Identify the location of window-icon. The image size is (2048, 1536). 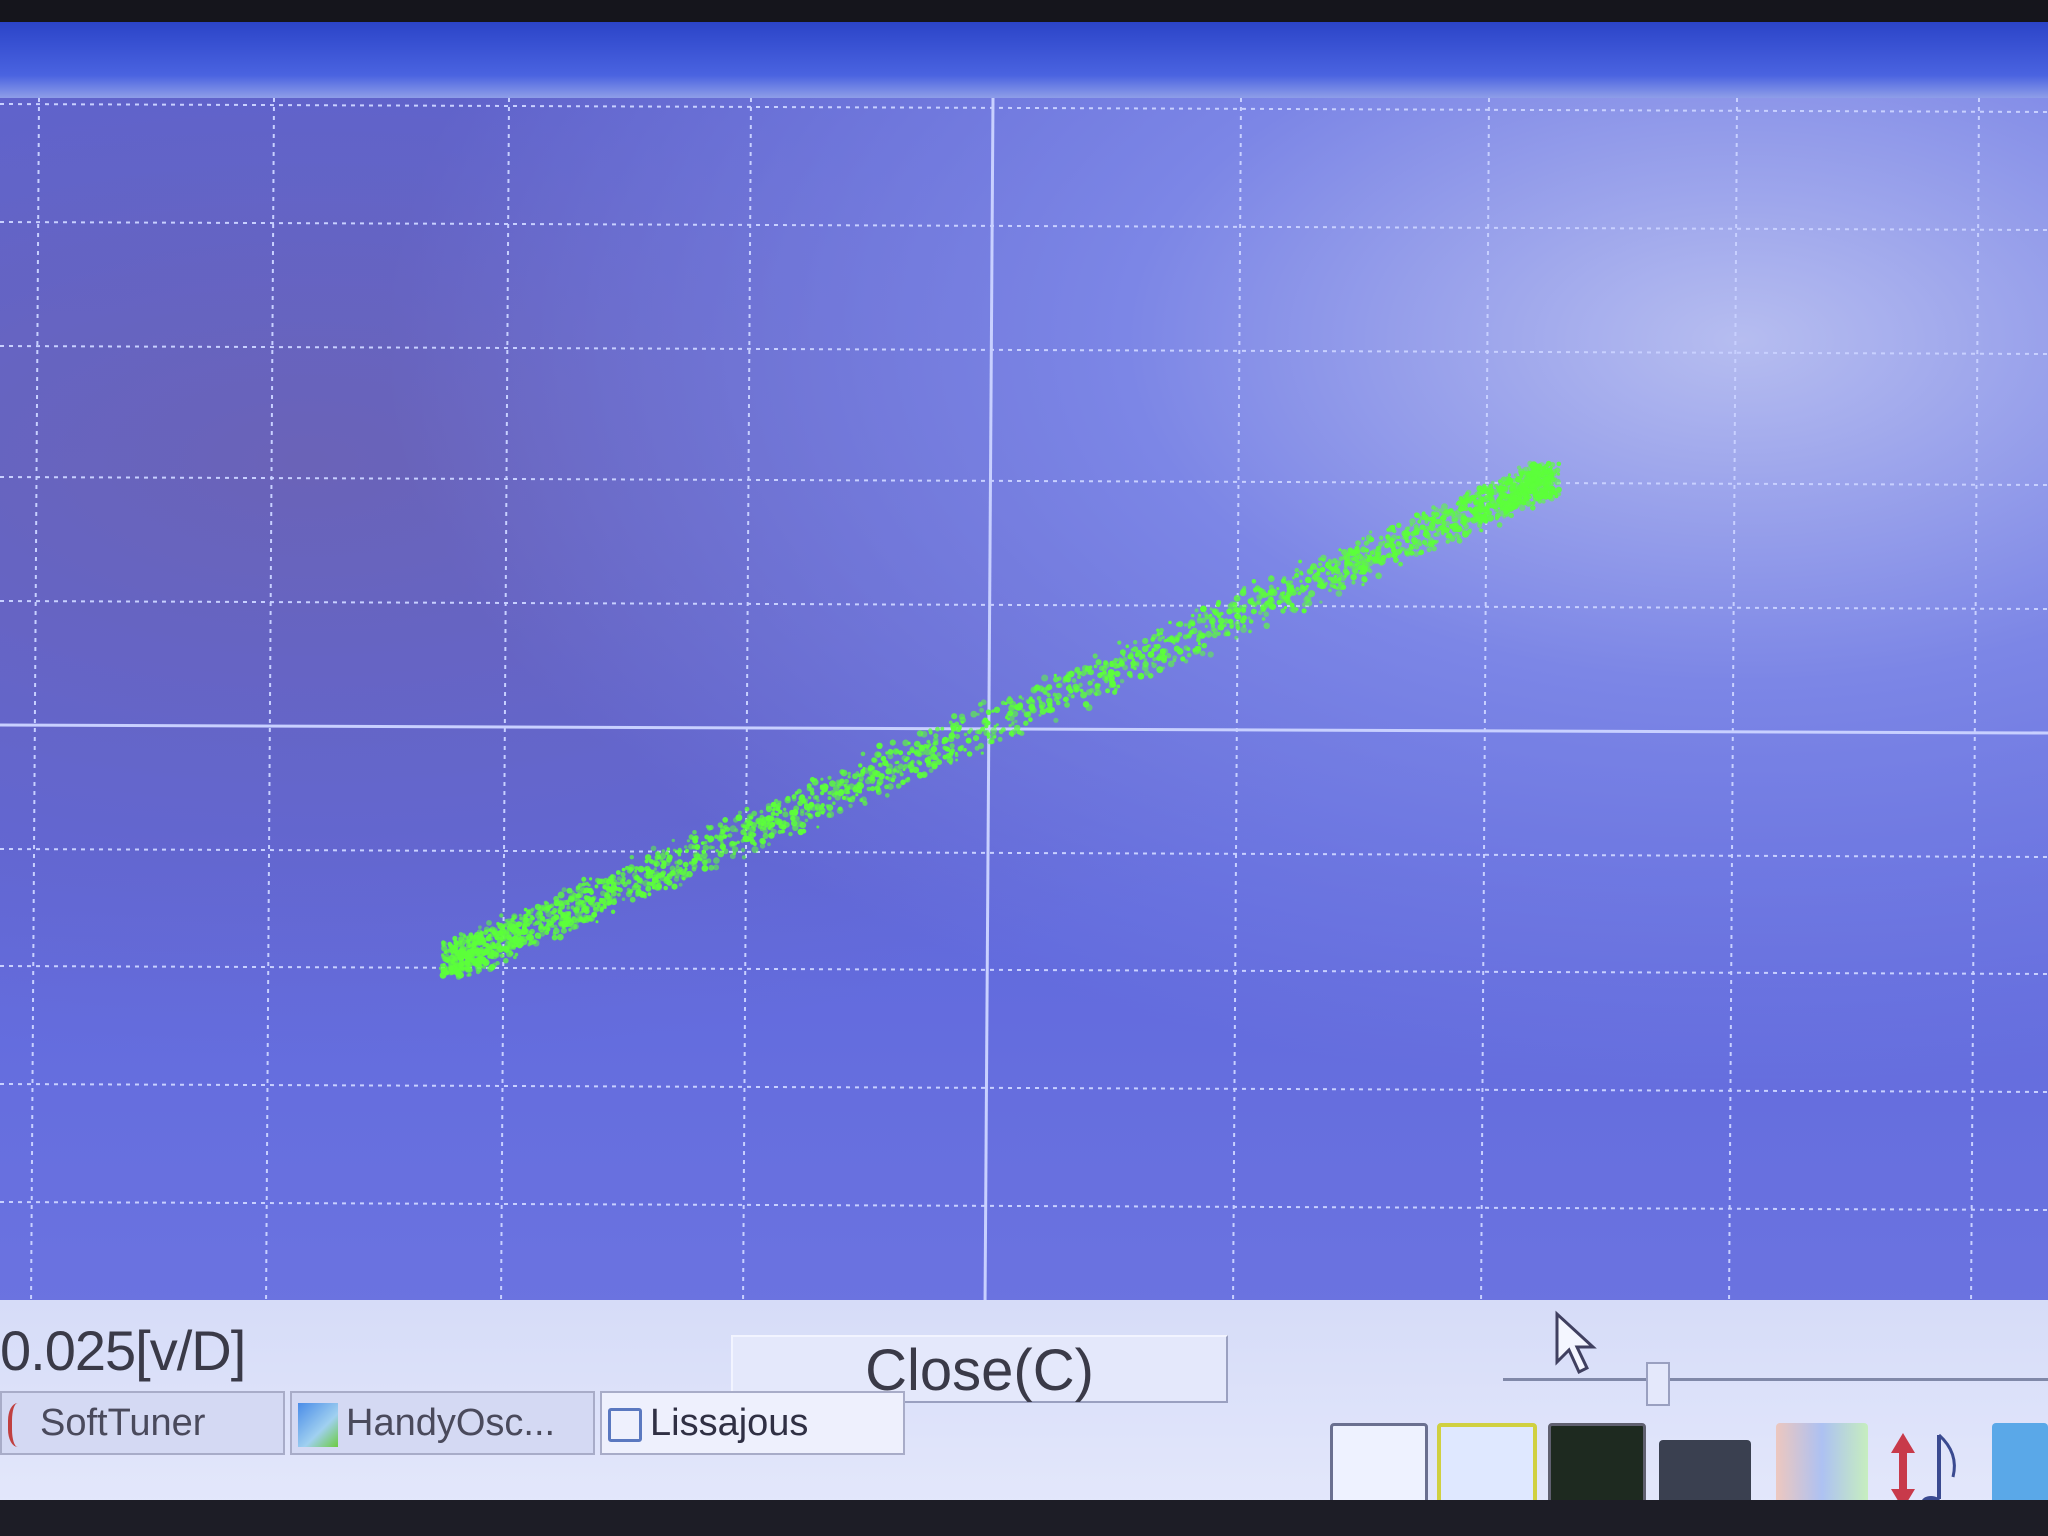
(625, 1424).